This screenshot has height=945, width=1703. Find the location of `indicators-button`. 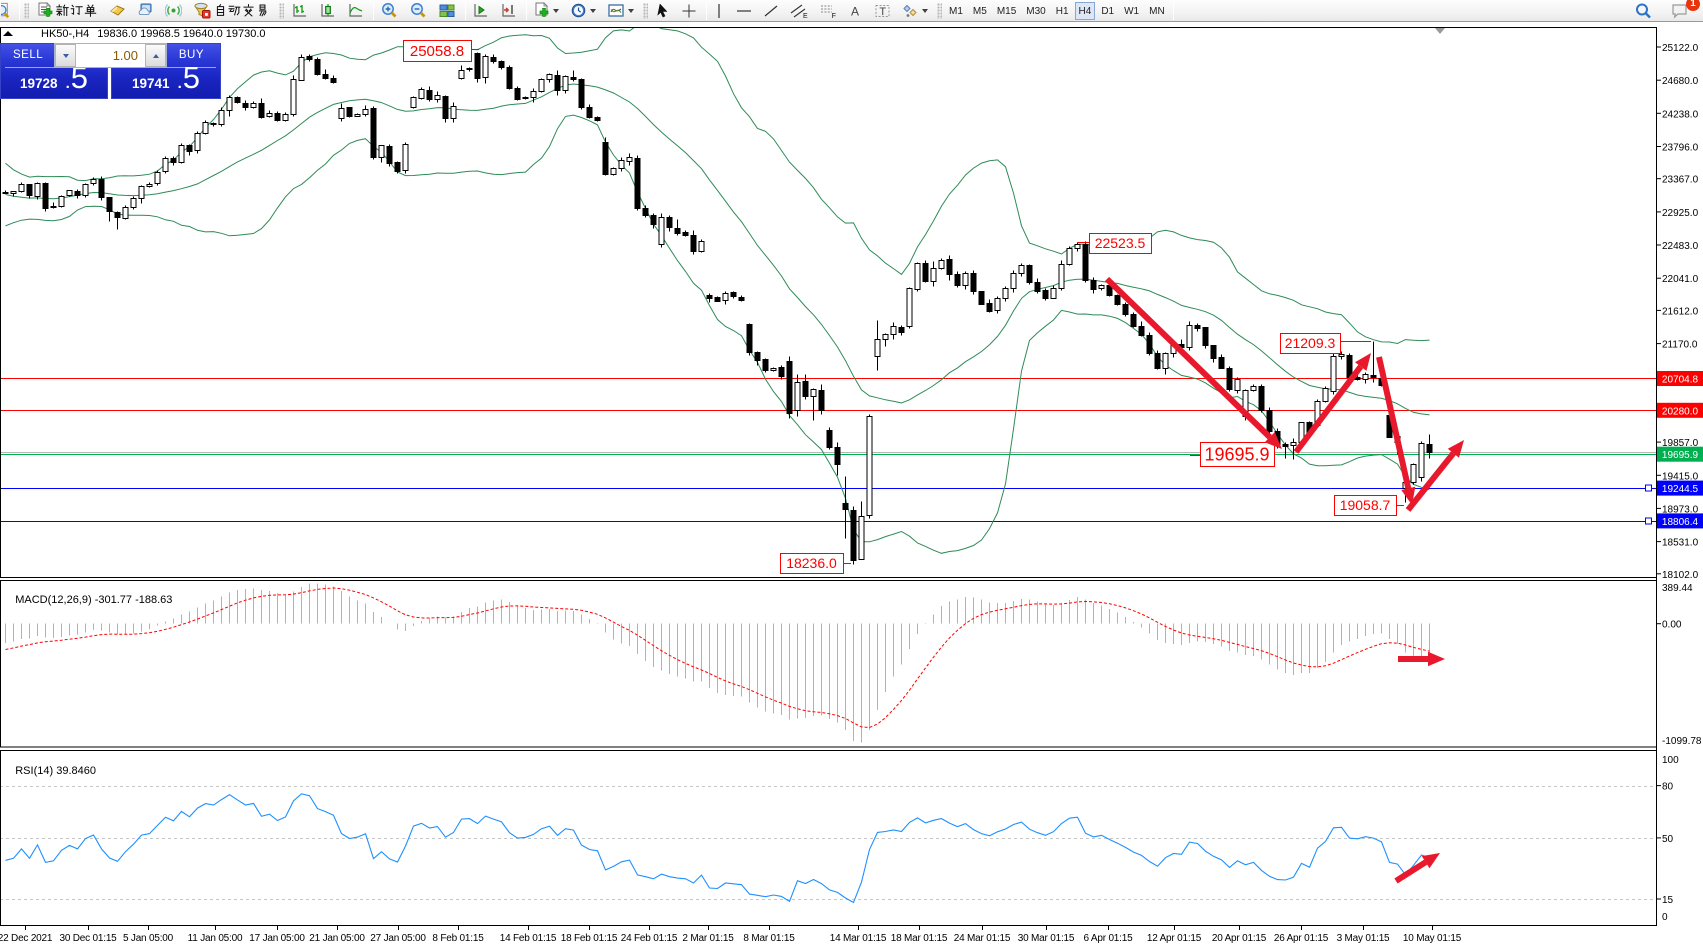

indicators-button is located at coordinates (546, 11).